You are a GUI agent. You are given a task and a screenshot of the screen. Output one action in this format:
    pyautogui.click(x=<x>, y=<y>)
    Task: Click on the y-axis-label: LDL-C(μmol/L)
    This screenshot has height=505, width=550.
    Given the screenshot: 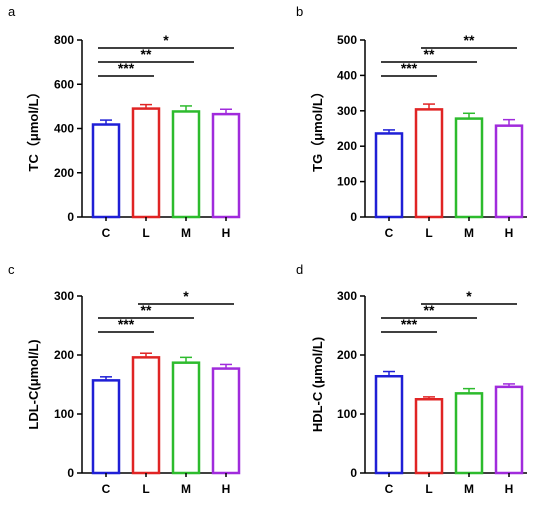 What is the action you would take?
    pyautogui.click(x=33, y=384)
    